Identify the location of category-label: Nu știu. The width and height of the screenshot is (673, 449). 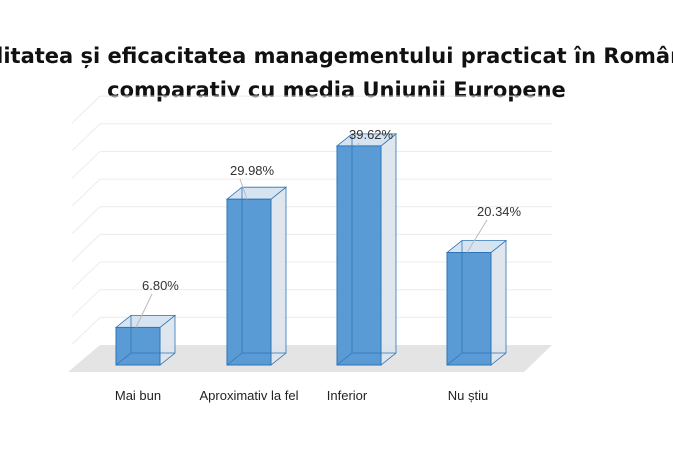
(468, 395).